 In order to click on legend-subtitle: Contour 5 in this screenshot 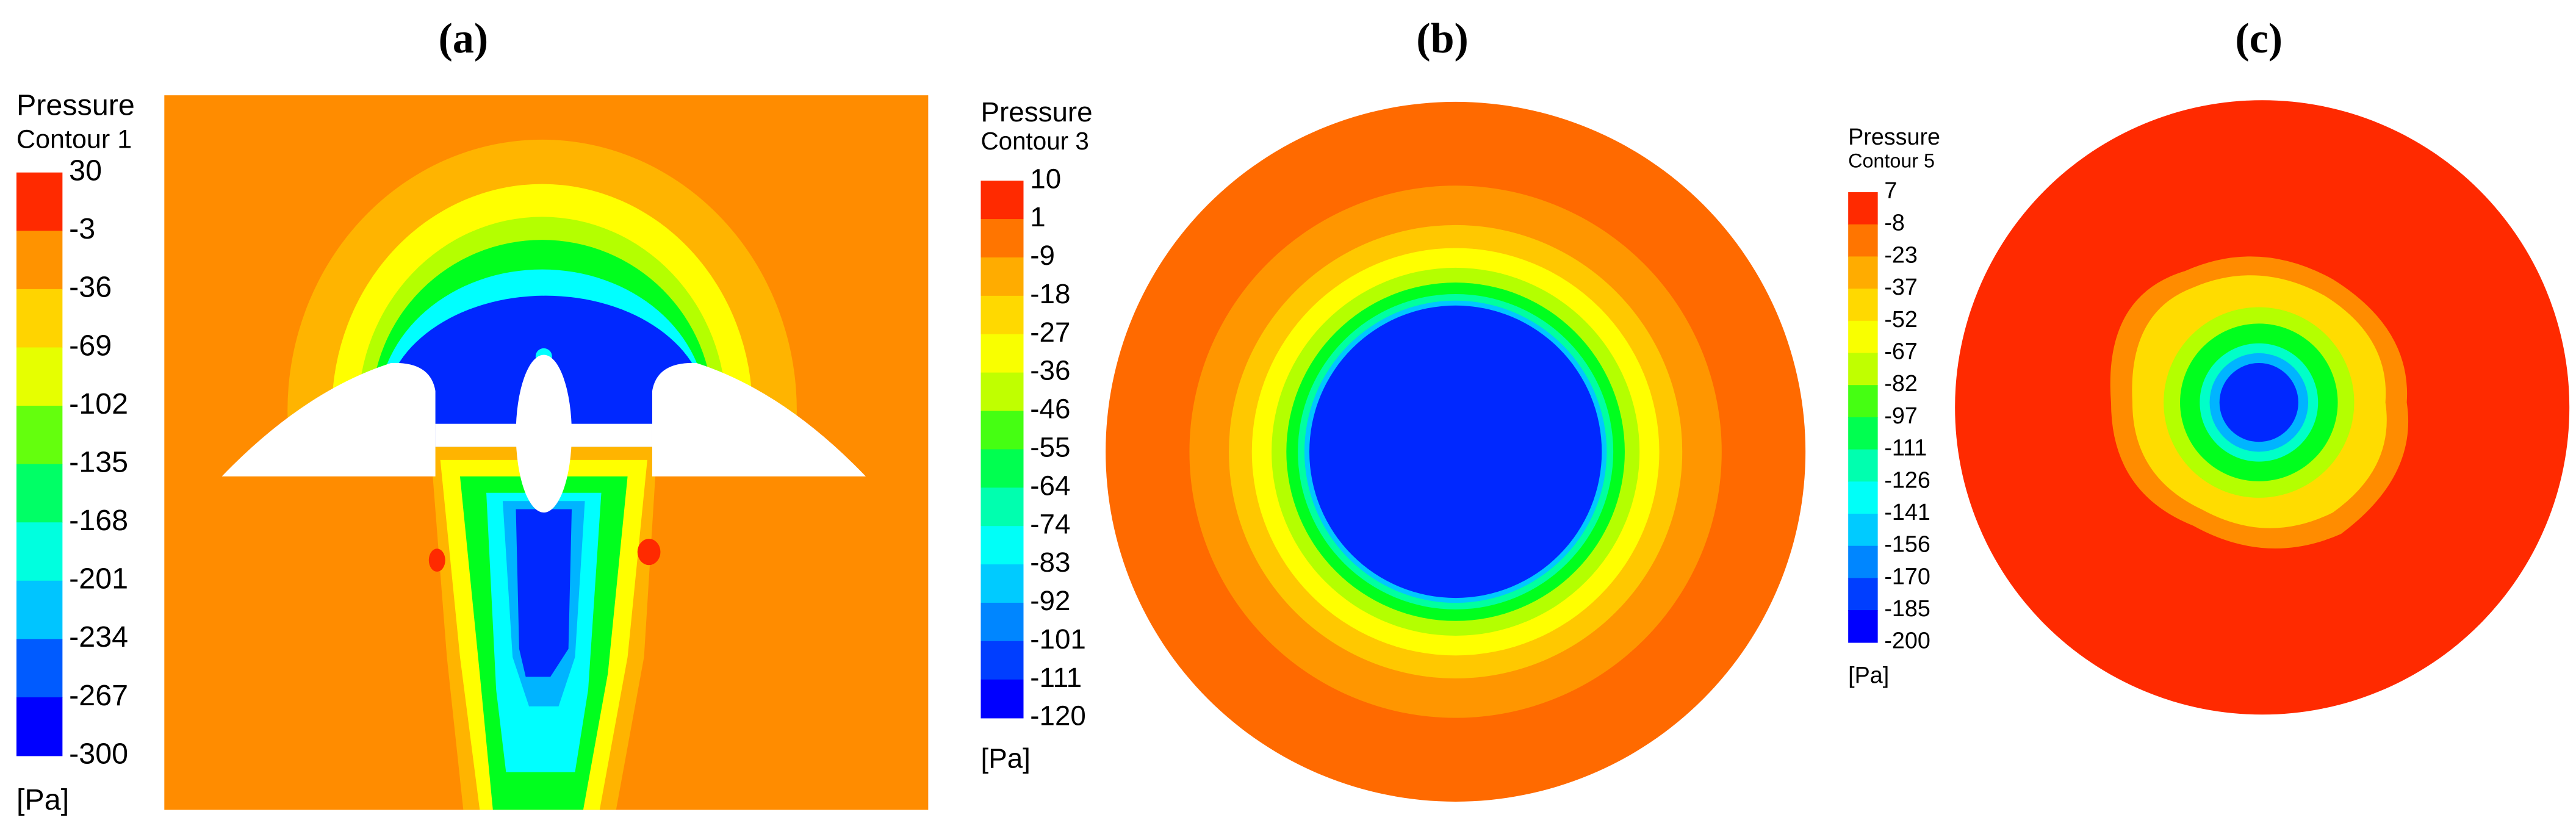, I will do `click(1891, 161)`.